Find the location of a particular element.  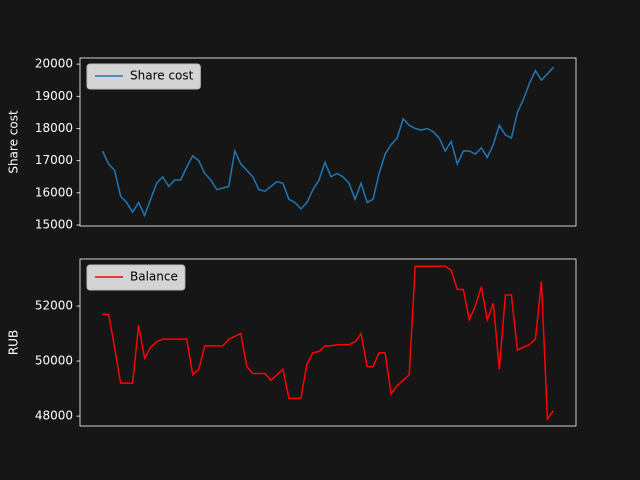

y-tick-label: 16000 is located at coordinates (54, 192).